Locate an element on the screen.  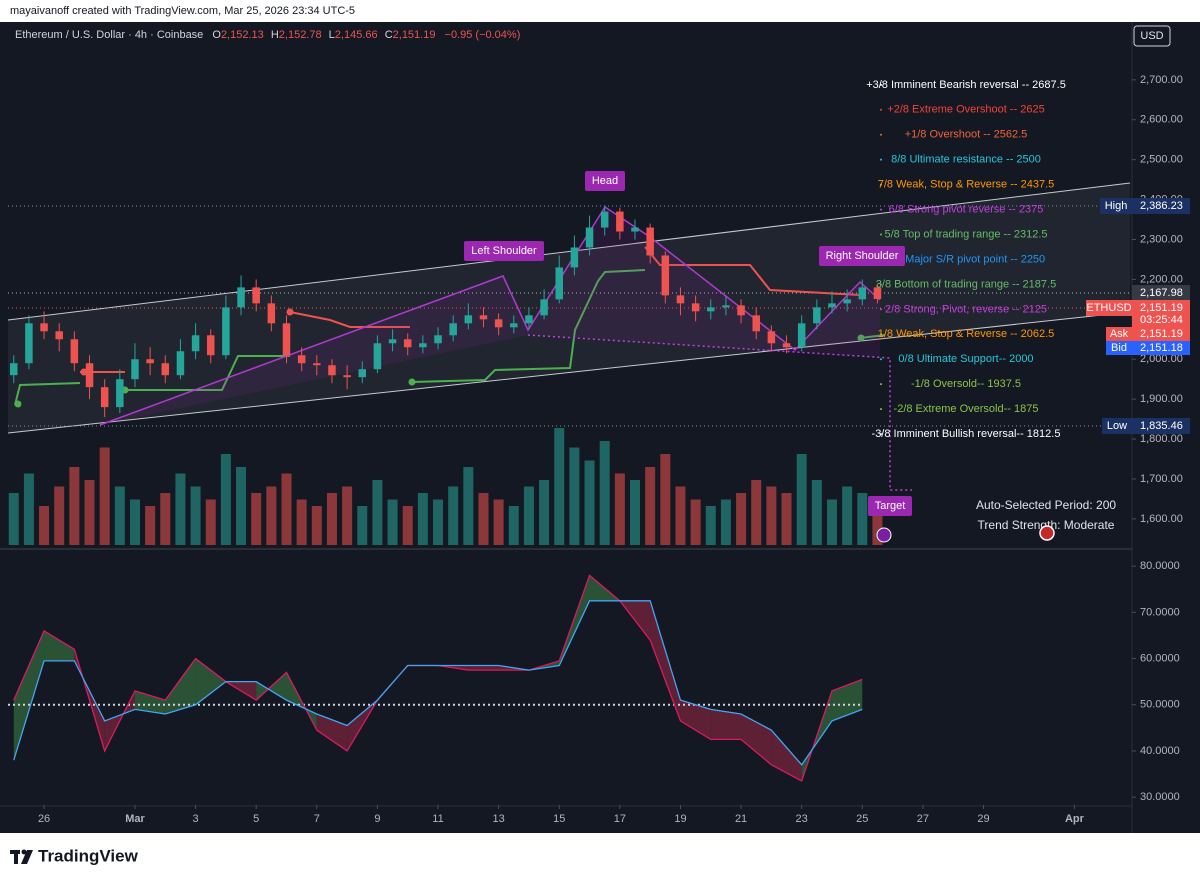
x-tick-label: Apr is located at coordinates (1075, 819).